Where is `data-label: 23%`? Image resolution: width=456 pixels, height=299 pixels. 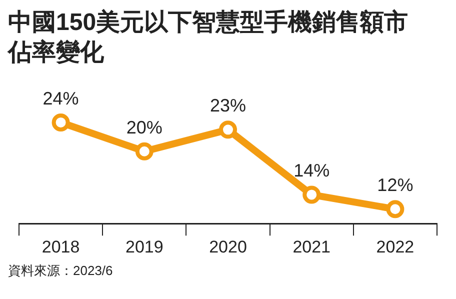 data-label: 23% is located at coordinates (228, 106).